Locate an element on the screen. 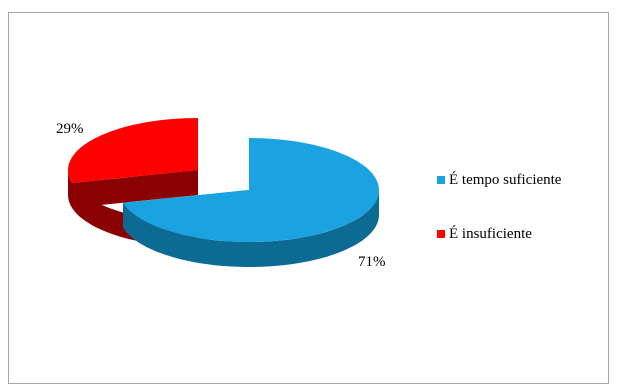 The height and width of the screenshot is (392, 620). slice-tempo-suficiente is located at coordinates (251, 190).